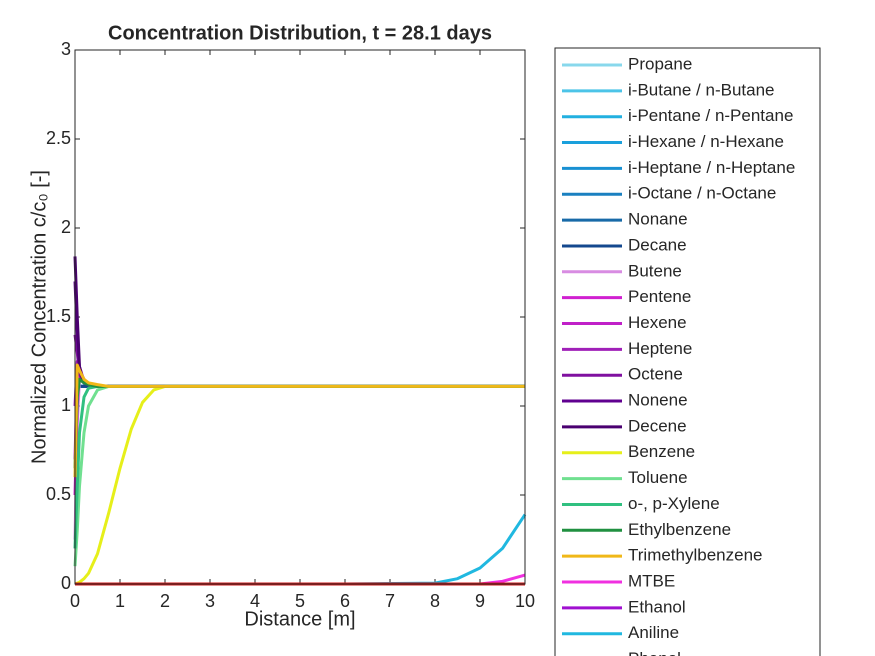 Image resolution: width=875 pixels, height=656 pixels. I want to click on legend-label: Hexene, so click(657, 322).